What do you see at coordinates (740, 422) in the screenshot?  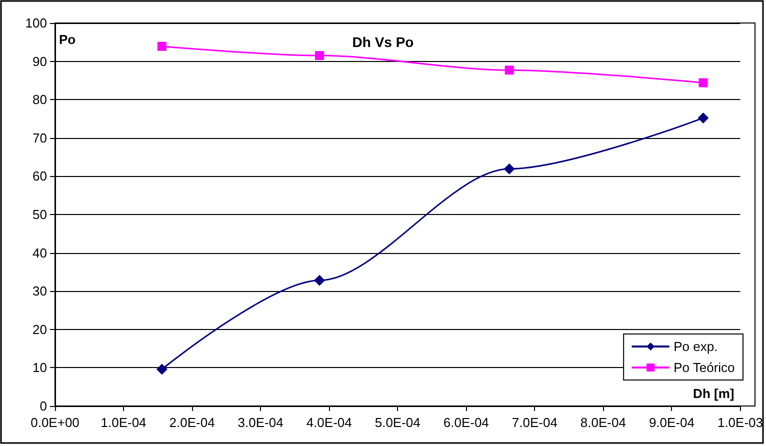 I see `x-tick-label: 1.0E-03` at bounding box center [740, 422].